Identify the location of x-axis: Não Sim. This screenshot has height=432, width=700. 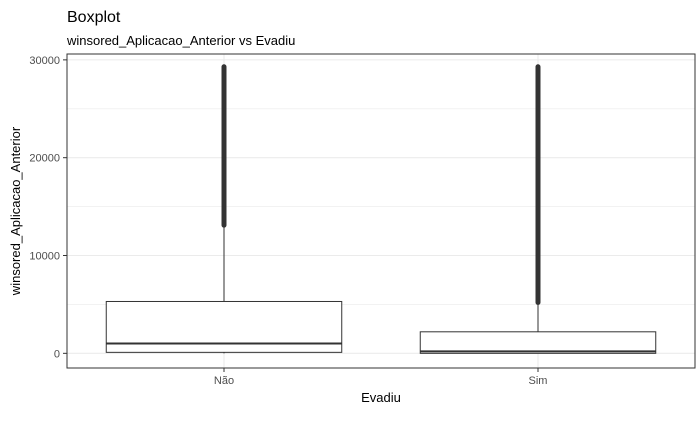
(381, 377).